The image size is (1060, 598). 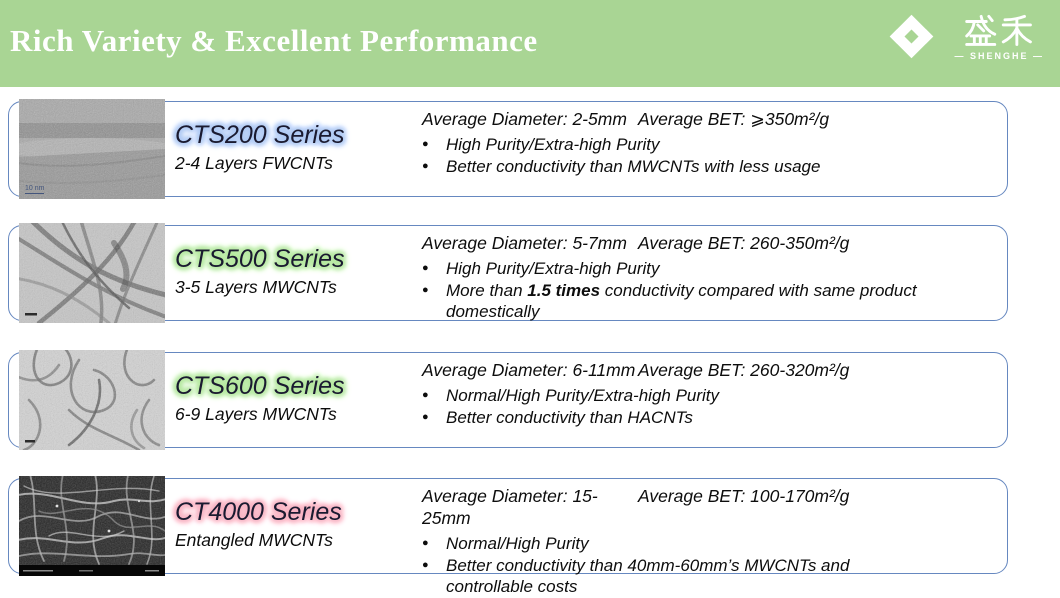 I want to click on avg-bet: Average BET: 100-170m²/g, so click(x=744, y=496).